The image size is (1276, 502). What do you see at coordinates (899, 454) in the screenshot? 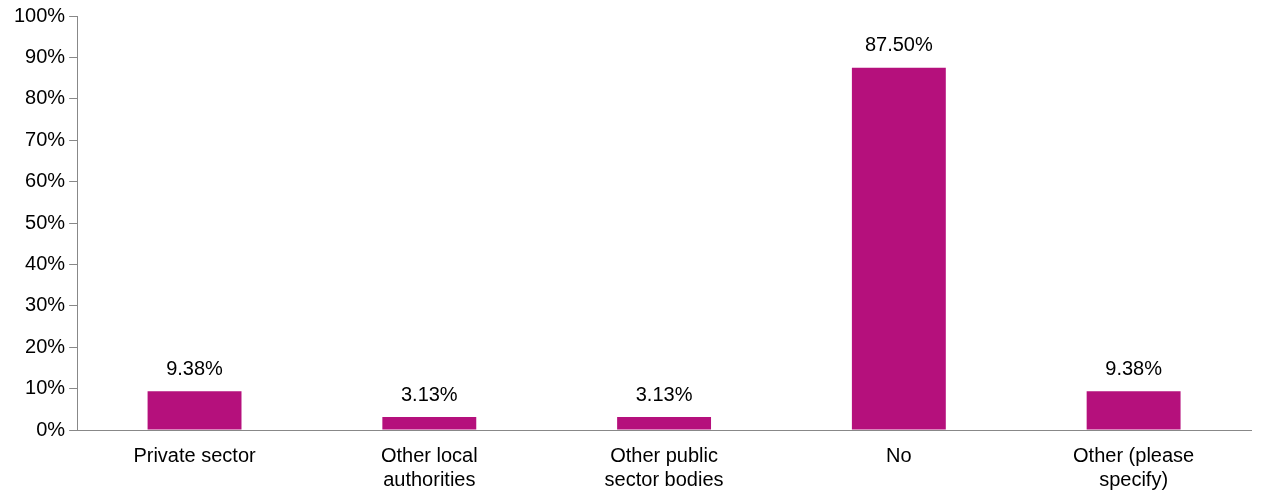
I see `x-tick-label: No` at bounding box center [899, 454].